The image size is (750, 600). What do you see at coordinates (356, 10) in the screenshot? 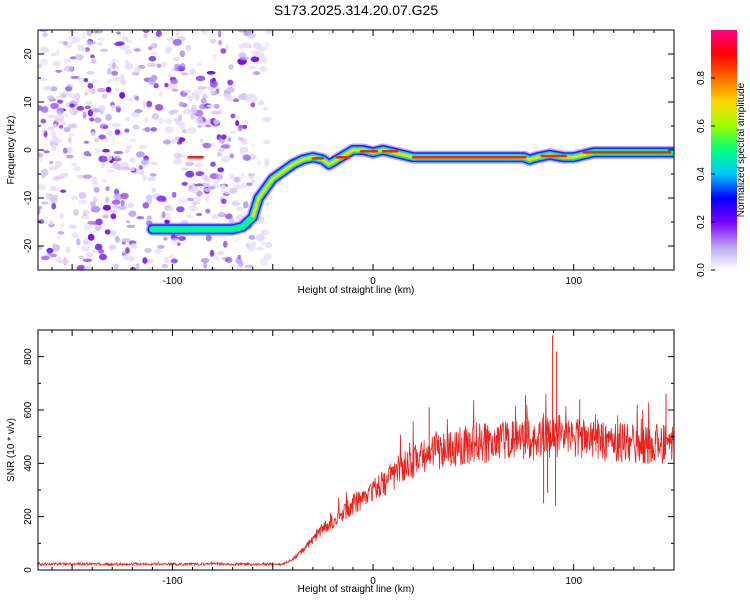
I see `chart-title: S173.2025.314.20.07.G25` at bounding box center [356, 10].